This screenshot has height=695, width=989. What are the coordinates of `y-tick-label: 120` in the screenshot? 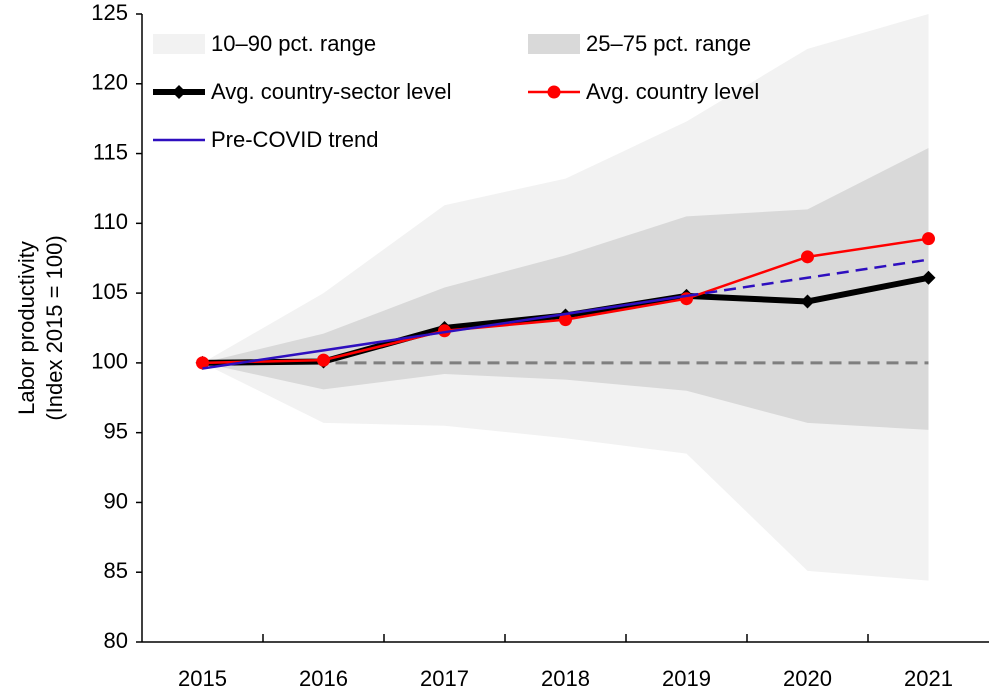 It's located at (109, 82).